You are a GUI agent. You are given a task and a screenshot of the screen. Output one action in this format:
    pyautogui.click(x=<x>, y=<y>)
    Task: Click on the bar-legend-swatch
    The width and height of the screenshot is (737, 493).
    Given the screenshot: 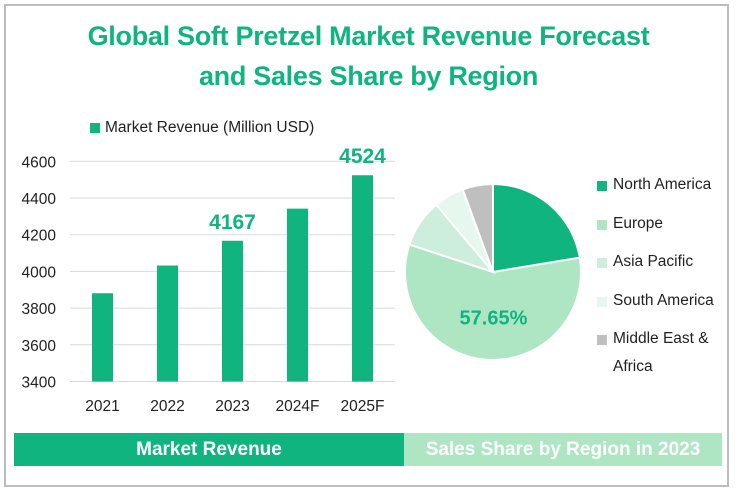 What is the action you would take?
    pyautogui.click(x=95, y=128)
    